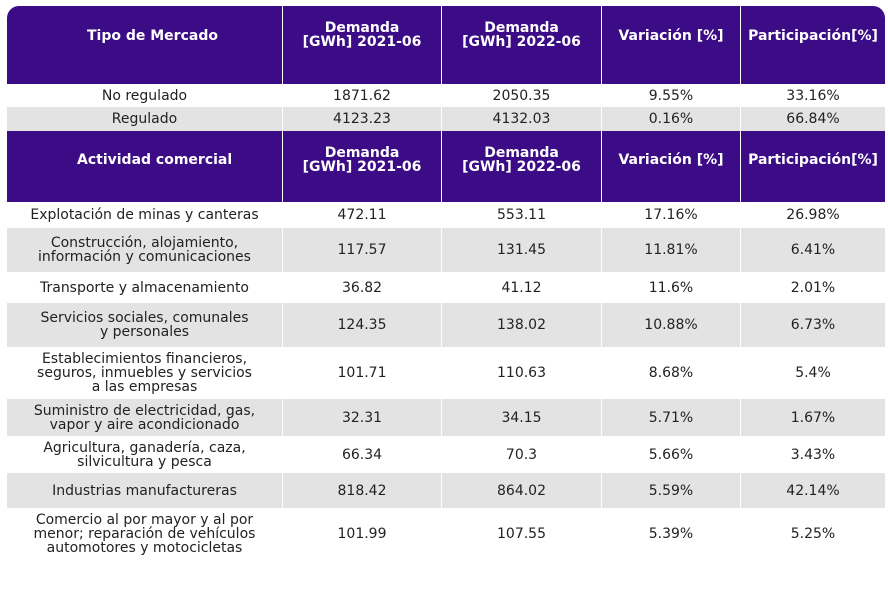  I want to click on cell-demanda-2022: 131.45, so click(522, 250).